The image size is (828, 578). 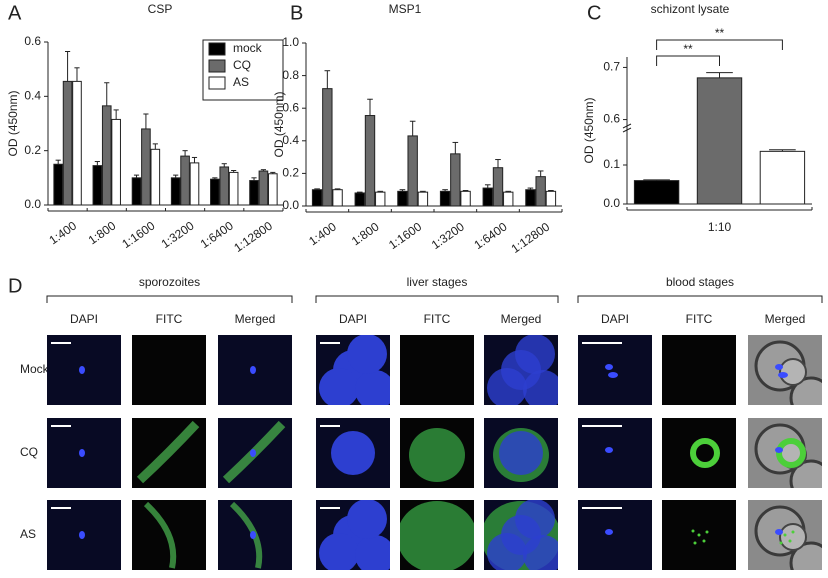 I want to click on legend-label: CQ, so click(x=242, y=65).